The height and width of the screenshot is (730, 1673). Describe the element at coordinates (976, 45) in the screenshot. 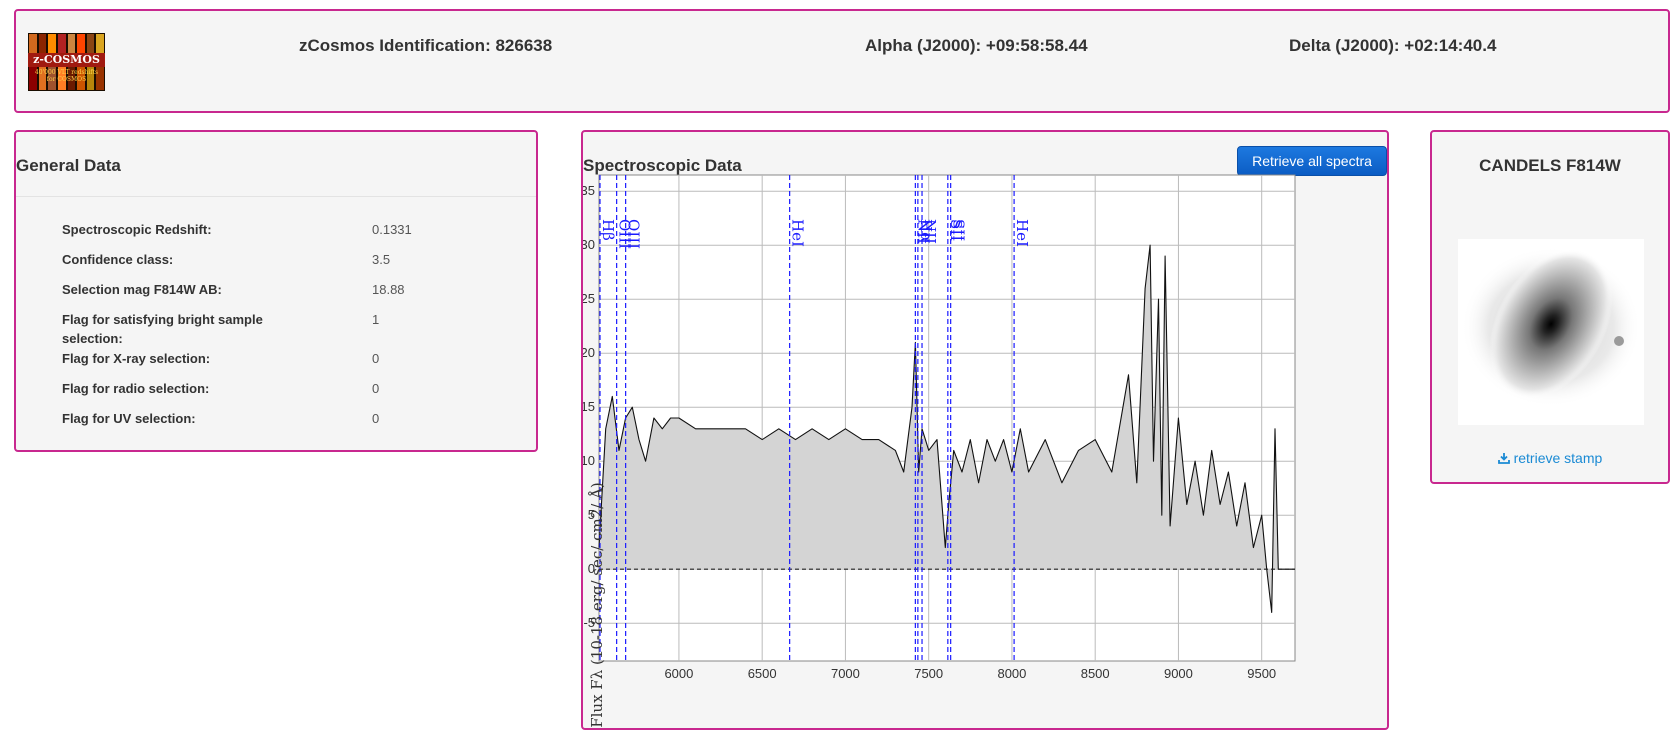

I see `alpha-coordinate: Alpha (J2000): +09:58:58.44` at that location.